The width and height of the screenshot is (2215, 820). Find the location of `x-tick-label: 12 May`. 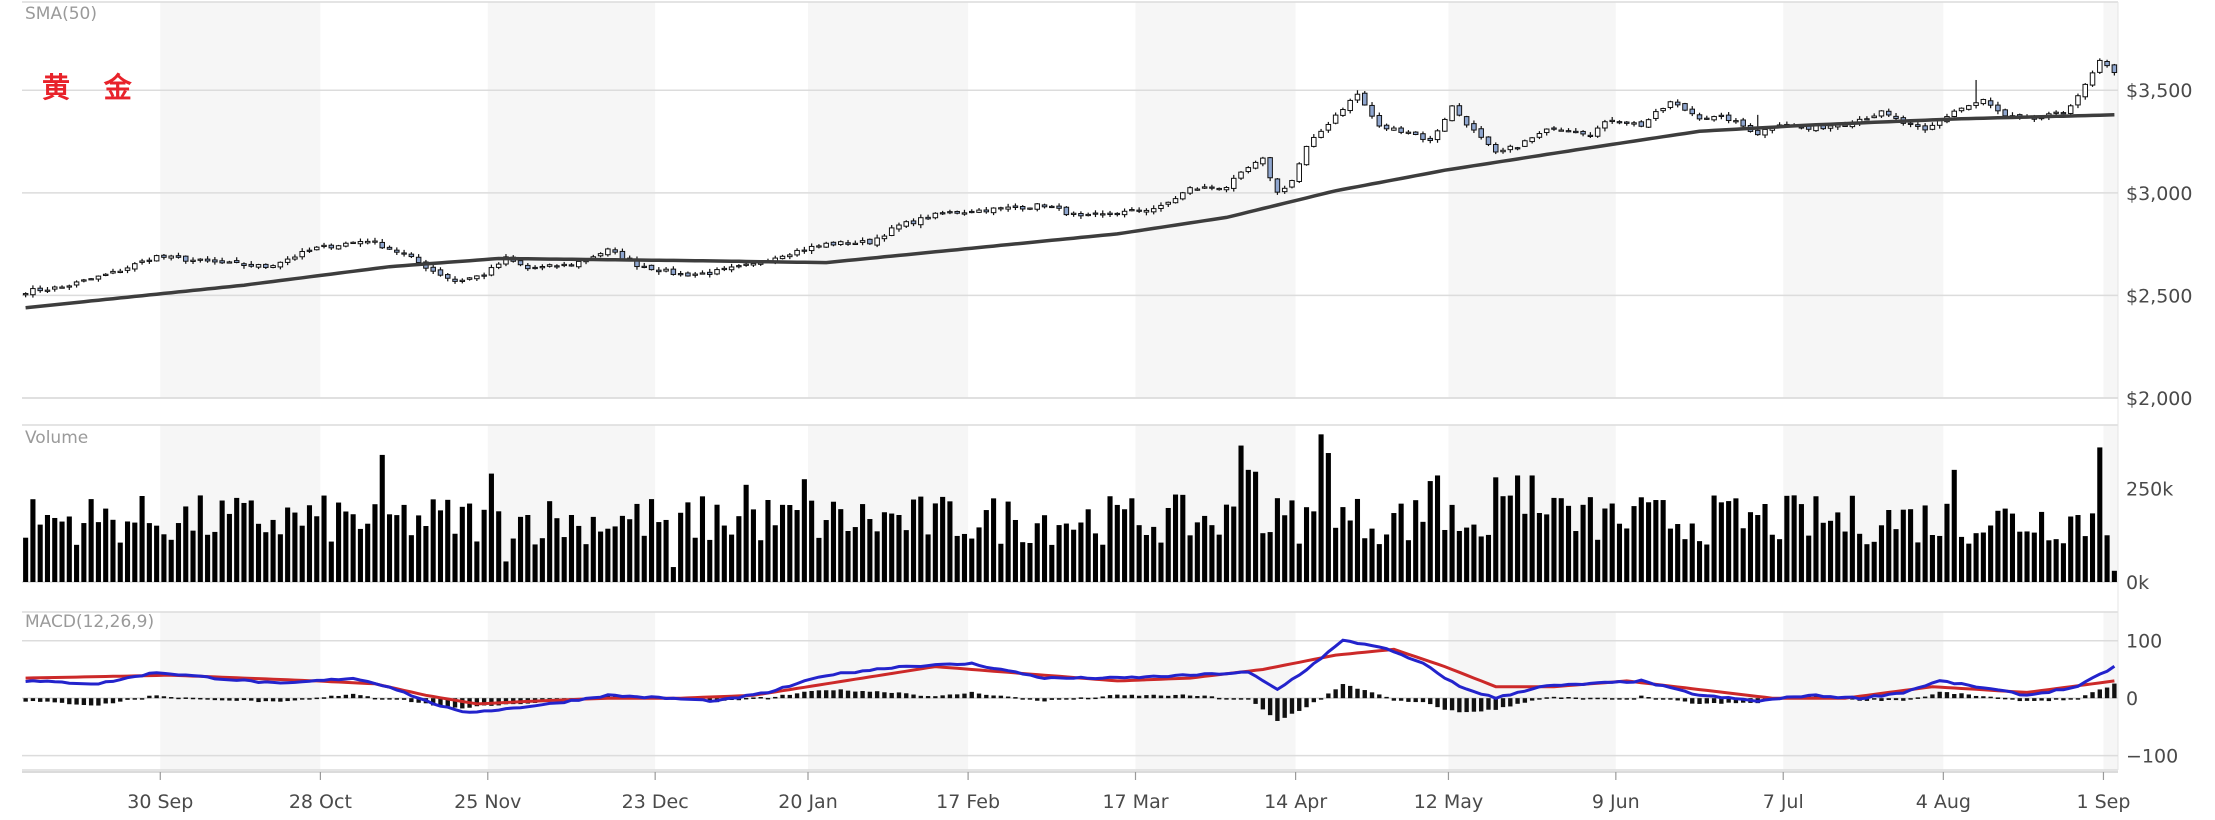

x-tick-label: 12 May is located at coordinates (1449, 802).